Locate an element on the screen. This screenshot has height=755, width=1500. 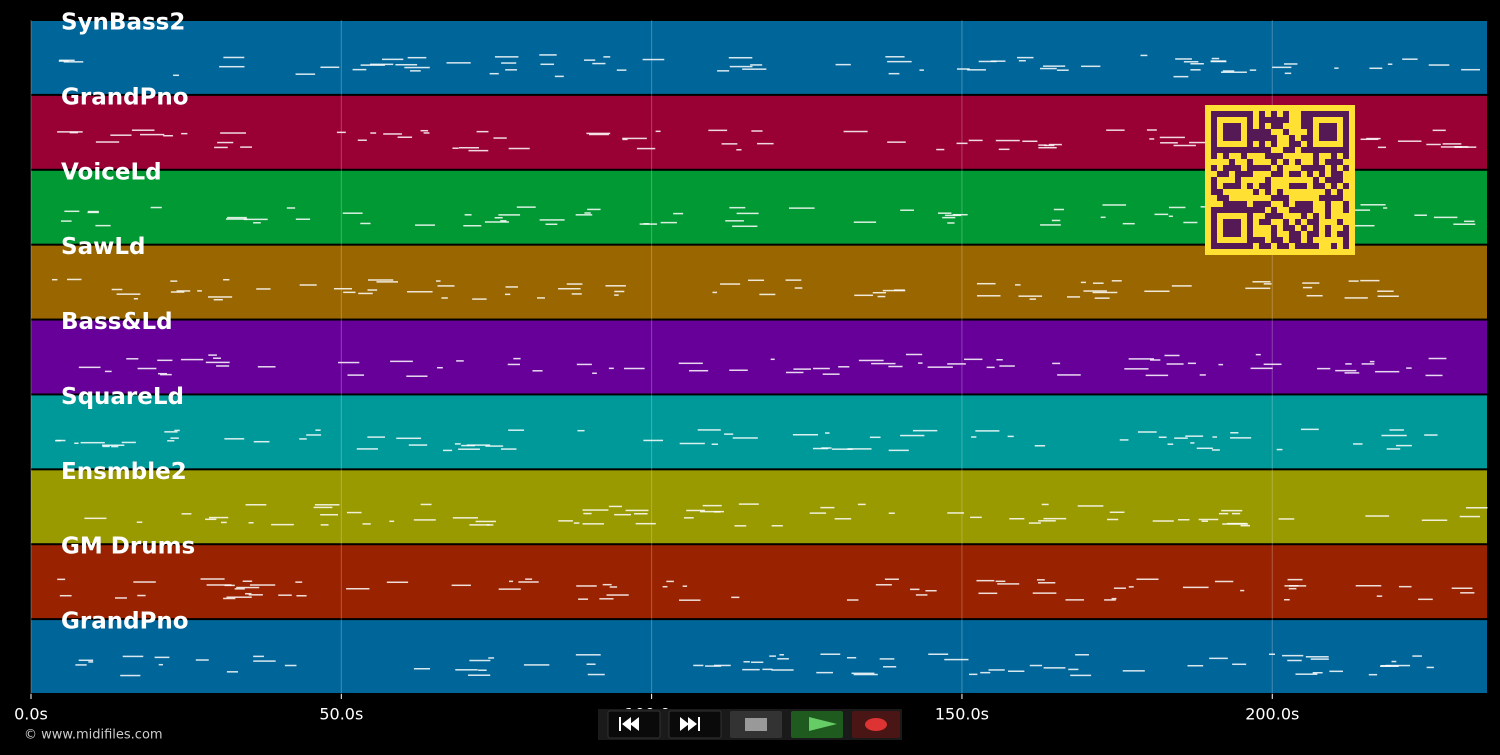
track-band is located at coordinates (759, 282).